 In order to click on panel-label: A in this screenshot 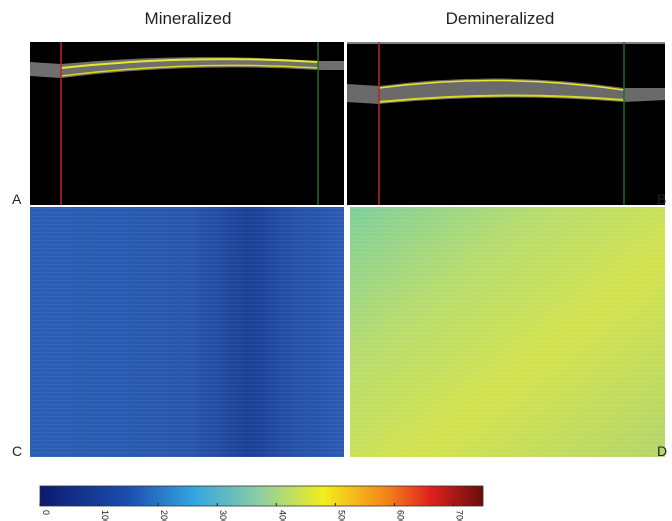, I will do `click(17, 199)`.